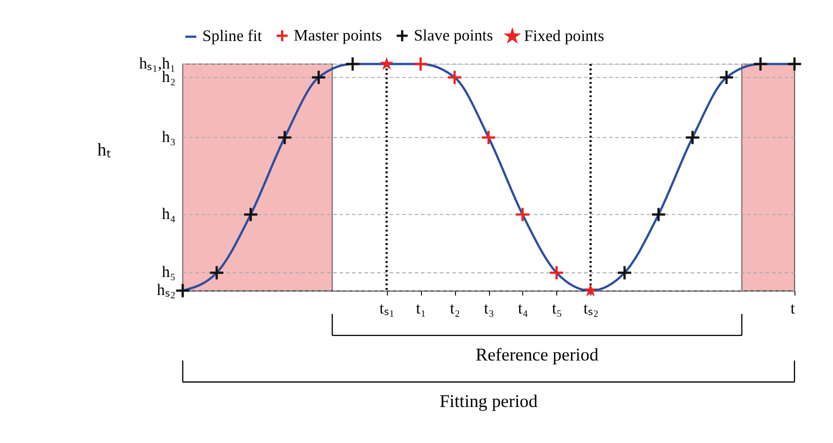  What do you see at coordinates (489, 309) in the screenshot?
I see `x-tick-label: t₃` at bounding box center [489, 309].